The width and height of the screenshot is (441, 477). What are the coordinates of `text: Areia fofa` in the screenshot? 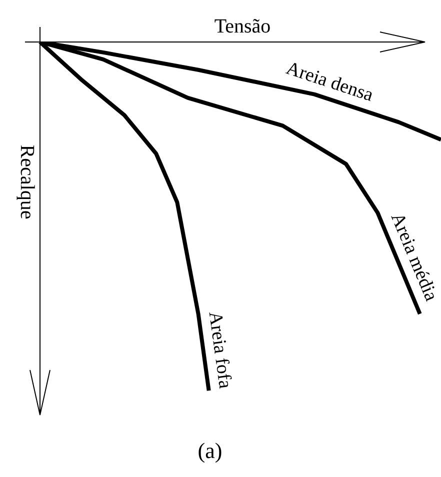 It's located at (220, 350).